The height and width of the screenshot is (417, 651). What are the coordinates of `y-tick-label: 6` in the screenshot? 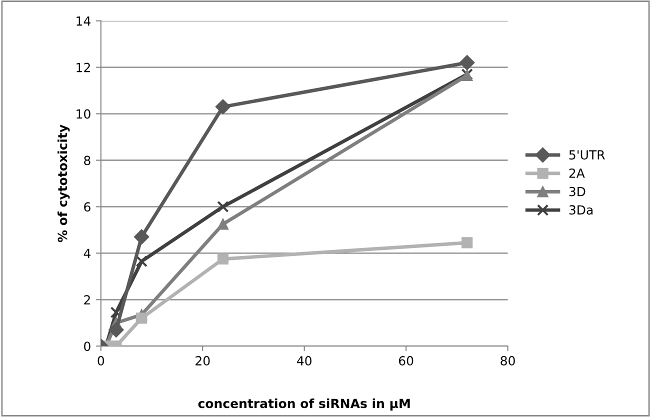 It's located at (87, 207).